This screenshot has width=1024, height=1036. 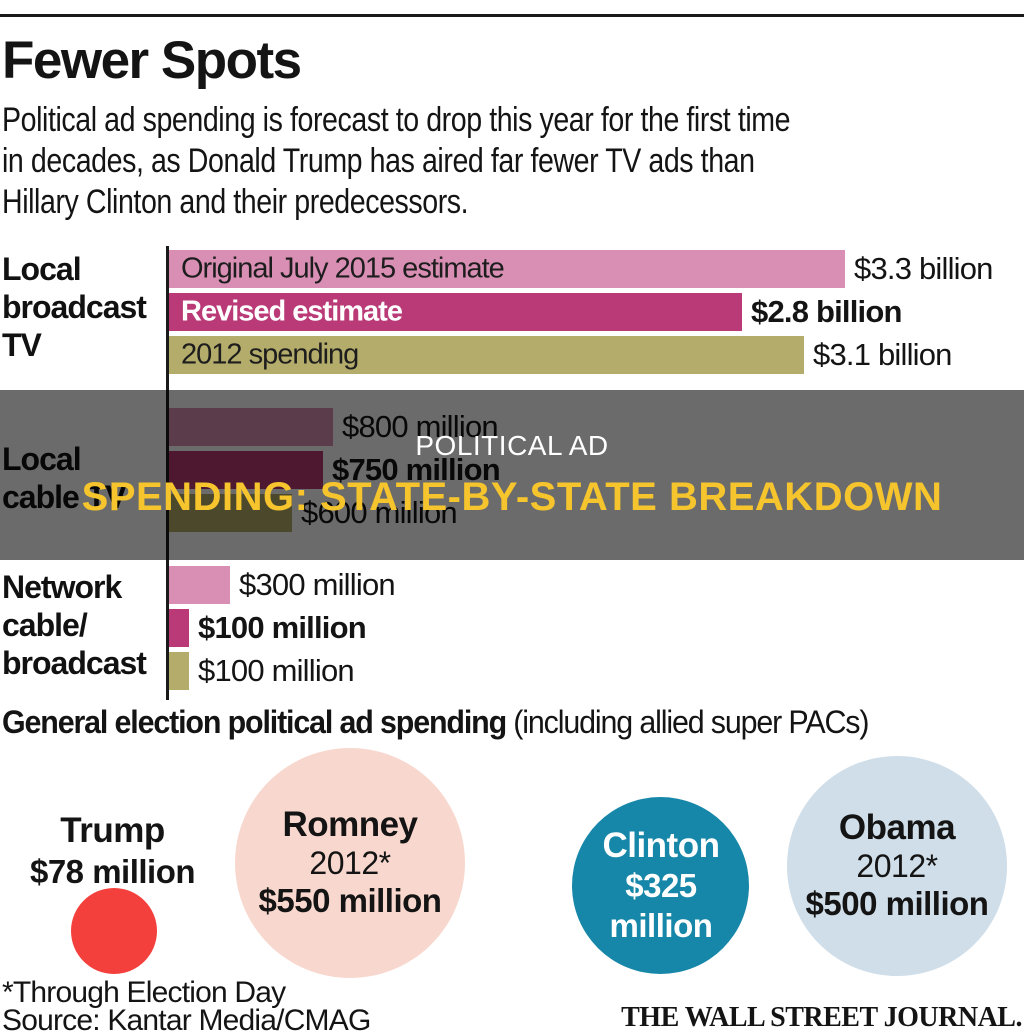 I want to click on bubble-year-romney: 2012*, so click(x=350, y=862).